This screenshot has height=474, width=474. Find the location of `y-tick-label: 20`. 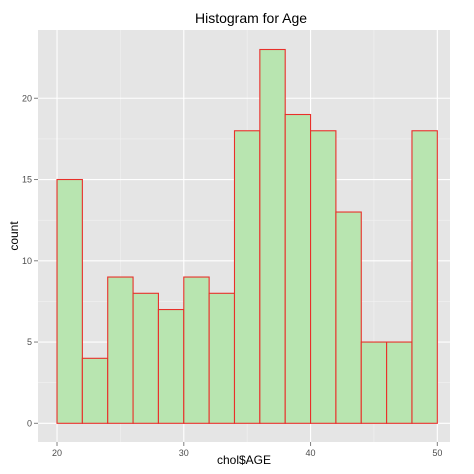

y-tick-label: 20 is located at coordinates (27, 98).